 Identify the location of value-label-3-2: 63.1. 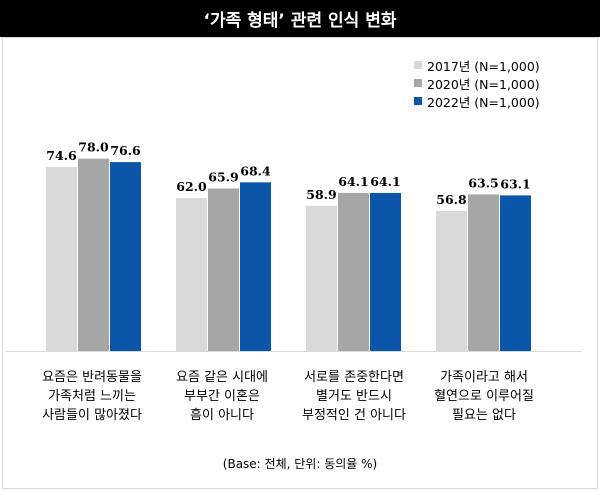
(515, 183).